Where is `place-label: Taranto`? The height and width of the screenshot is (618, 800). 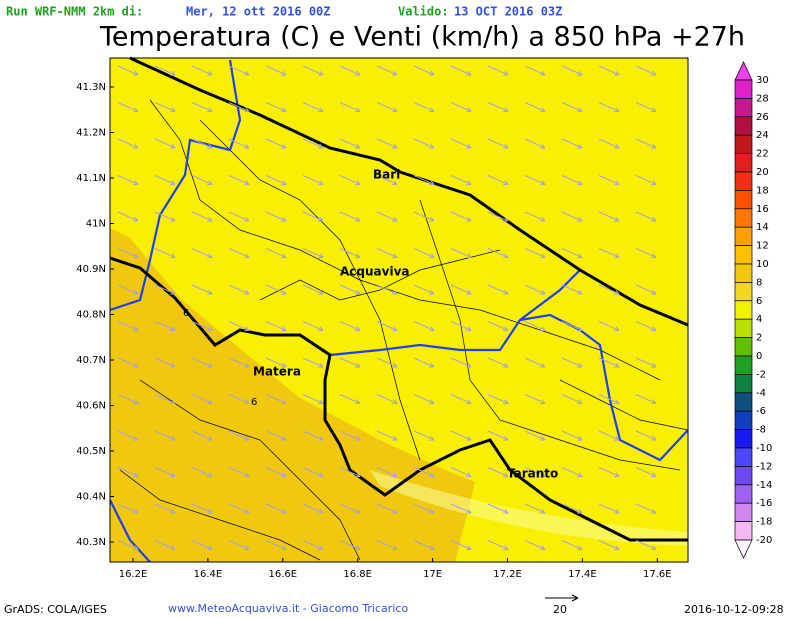
place-label: Taranto is located at coordinates (532, 474).